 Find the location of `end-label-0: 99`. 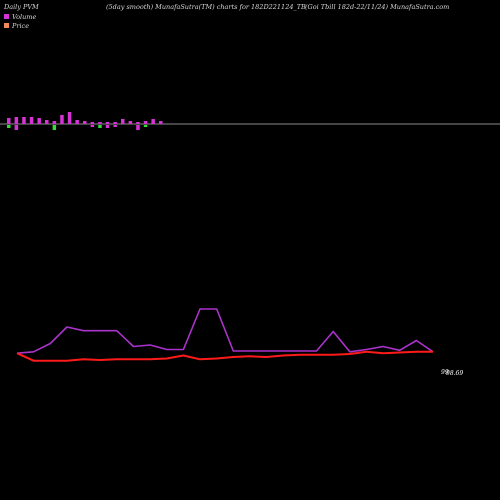

end-label-0: 99 is located at coordinates (445, 372).